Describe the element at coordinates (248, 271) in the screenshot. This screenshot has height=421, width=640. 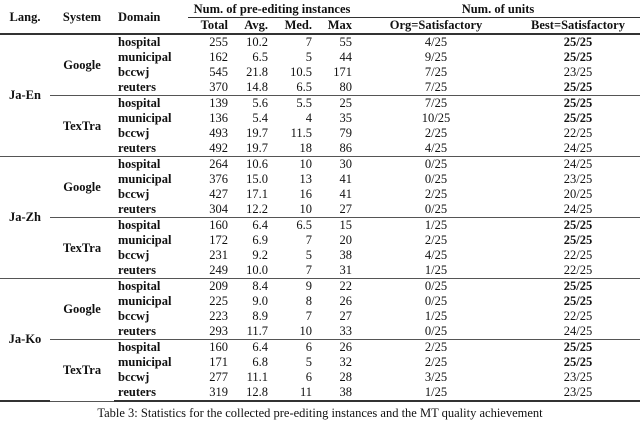
I see `avg-cell: 10.0` at that location.